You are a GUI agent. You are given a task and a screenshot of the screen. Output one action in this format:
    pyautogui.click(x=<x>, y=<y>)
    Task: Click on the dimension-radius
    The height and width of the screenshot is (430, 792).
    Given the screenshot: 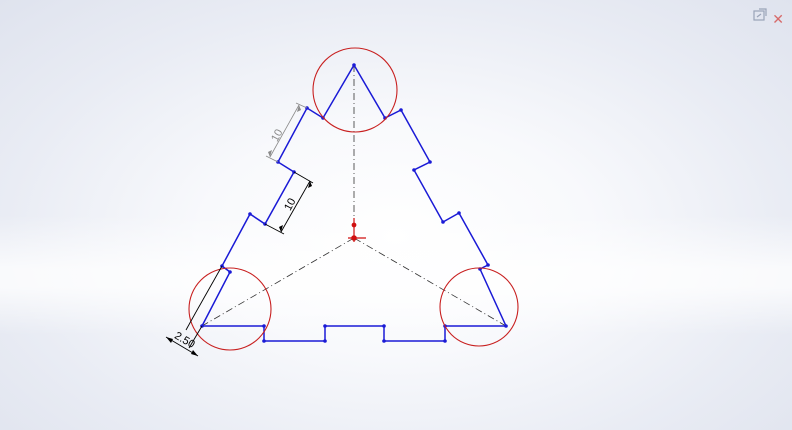 What is the action you would take?
    pyautogui.click(x=194, y=311)
    